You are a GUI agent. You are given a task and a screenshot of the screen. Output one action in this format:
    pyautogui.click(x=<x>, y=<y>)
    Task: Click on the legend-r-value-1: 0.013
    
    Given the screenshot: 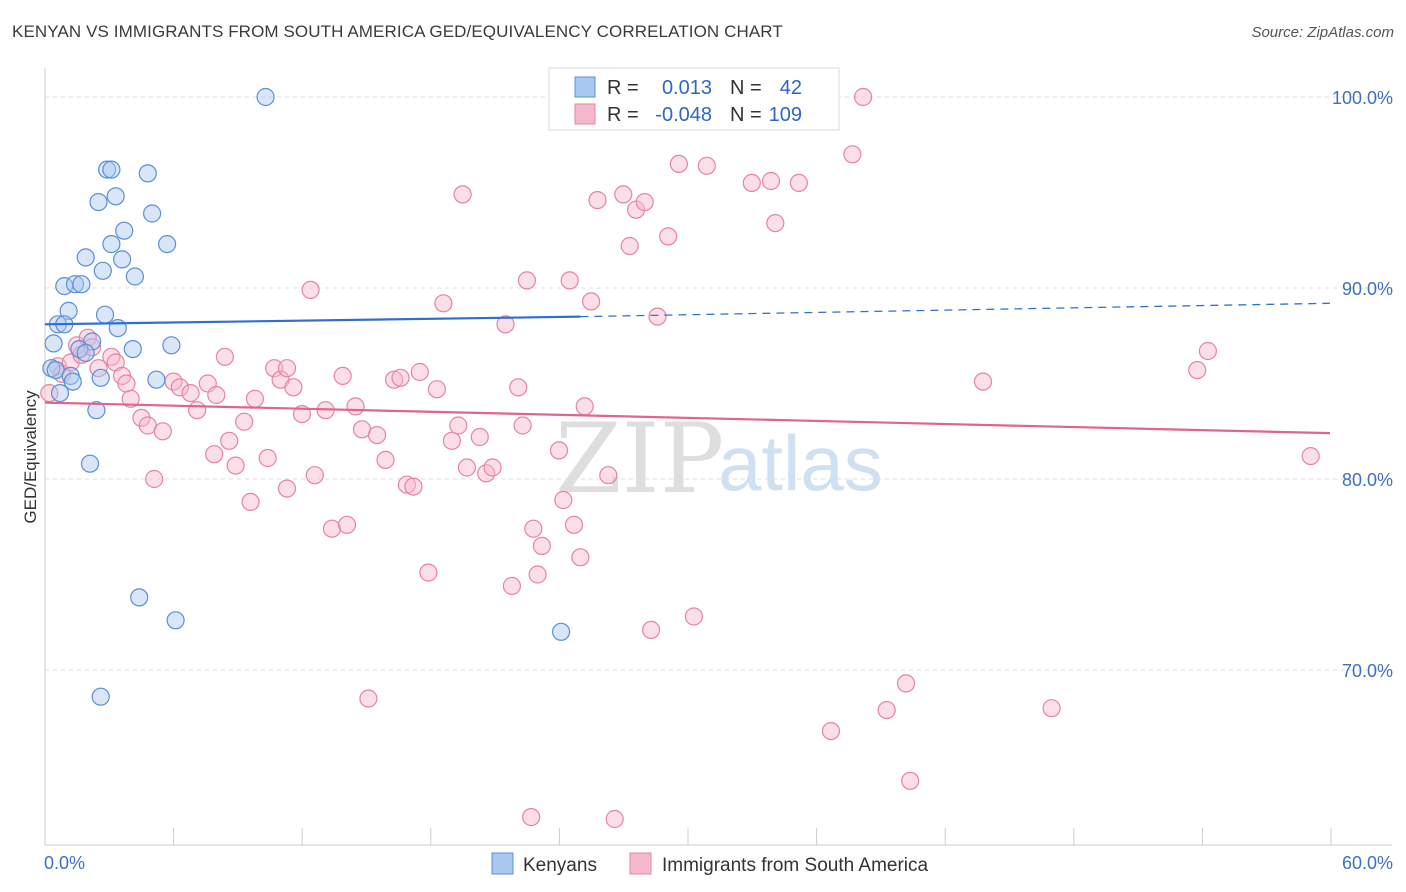 What is the action you would take?
    pyautogui.click(x=687, y=88)
    